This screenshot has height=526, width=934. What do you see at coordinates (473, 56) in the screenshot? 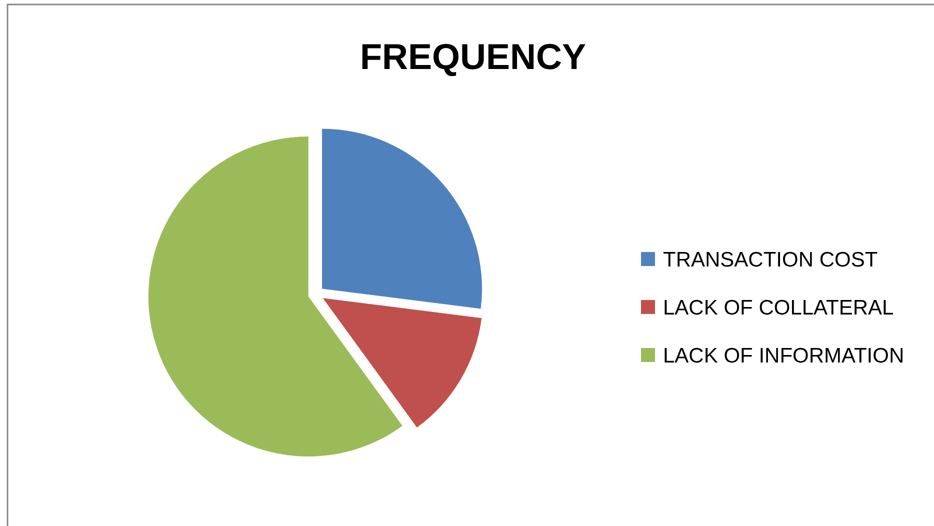
I see `chart-title: FREQUENCY` at bounding box center [473, 56].